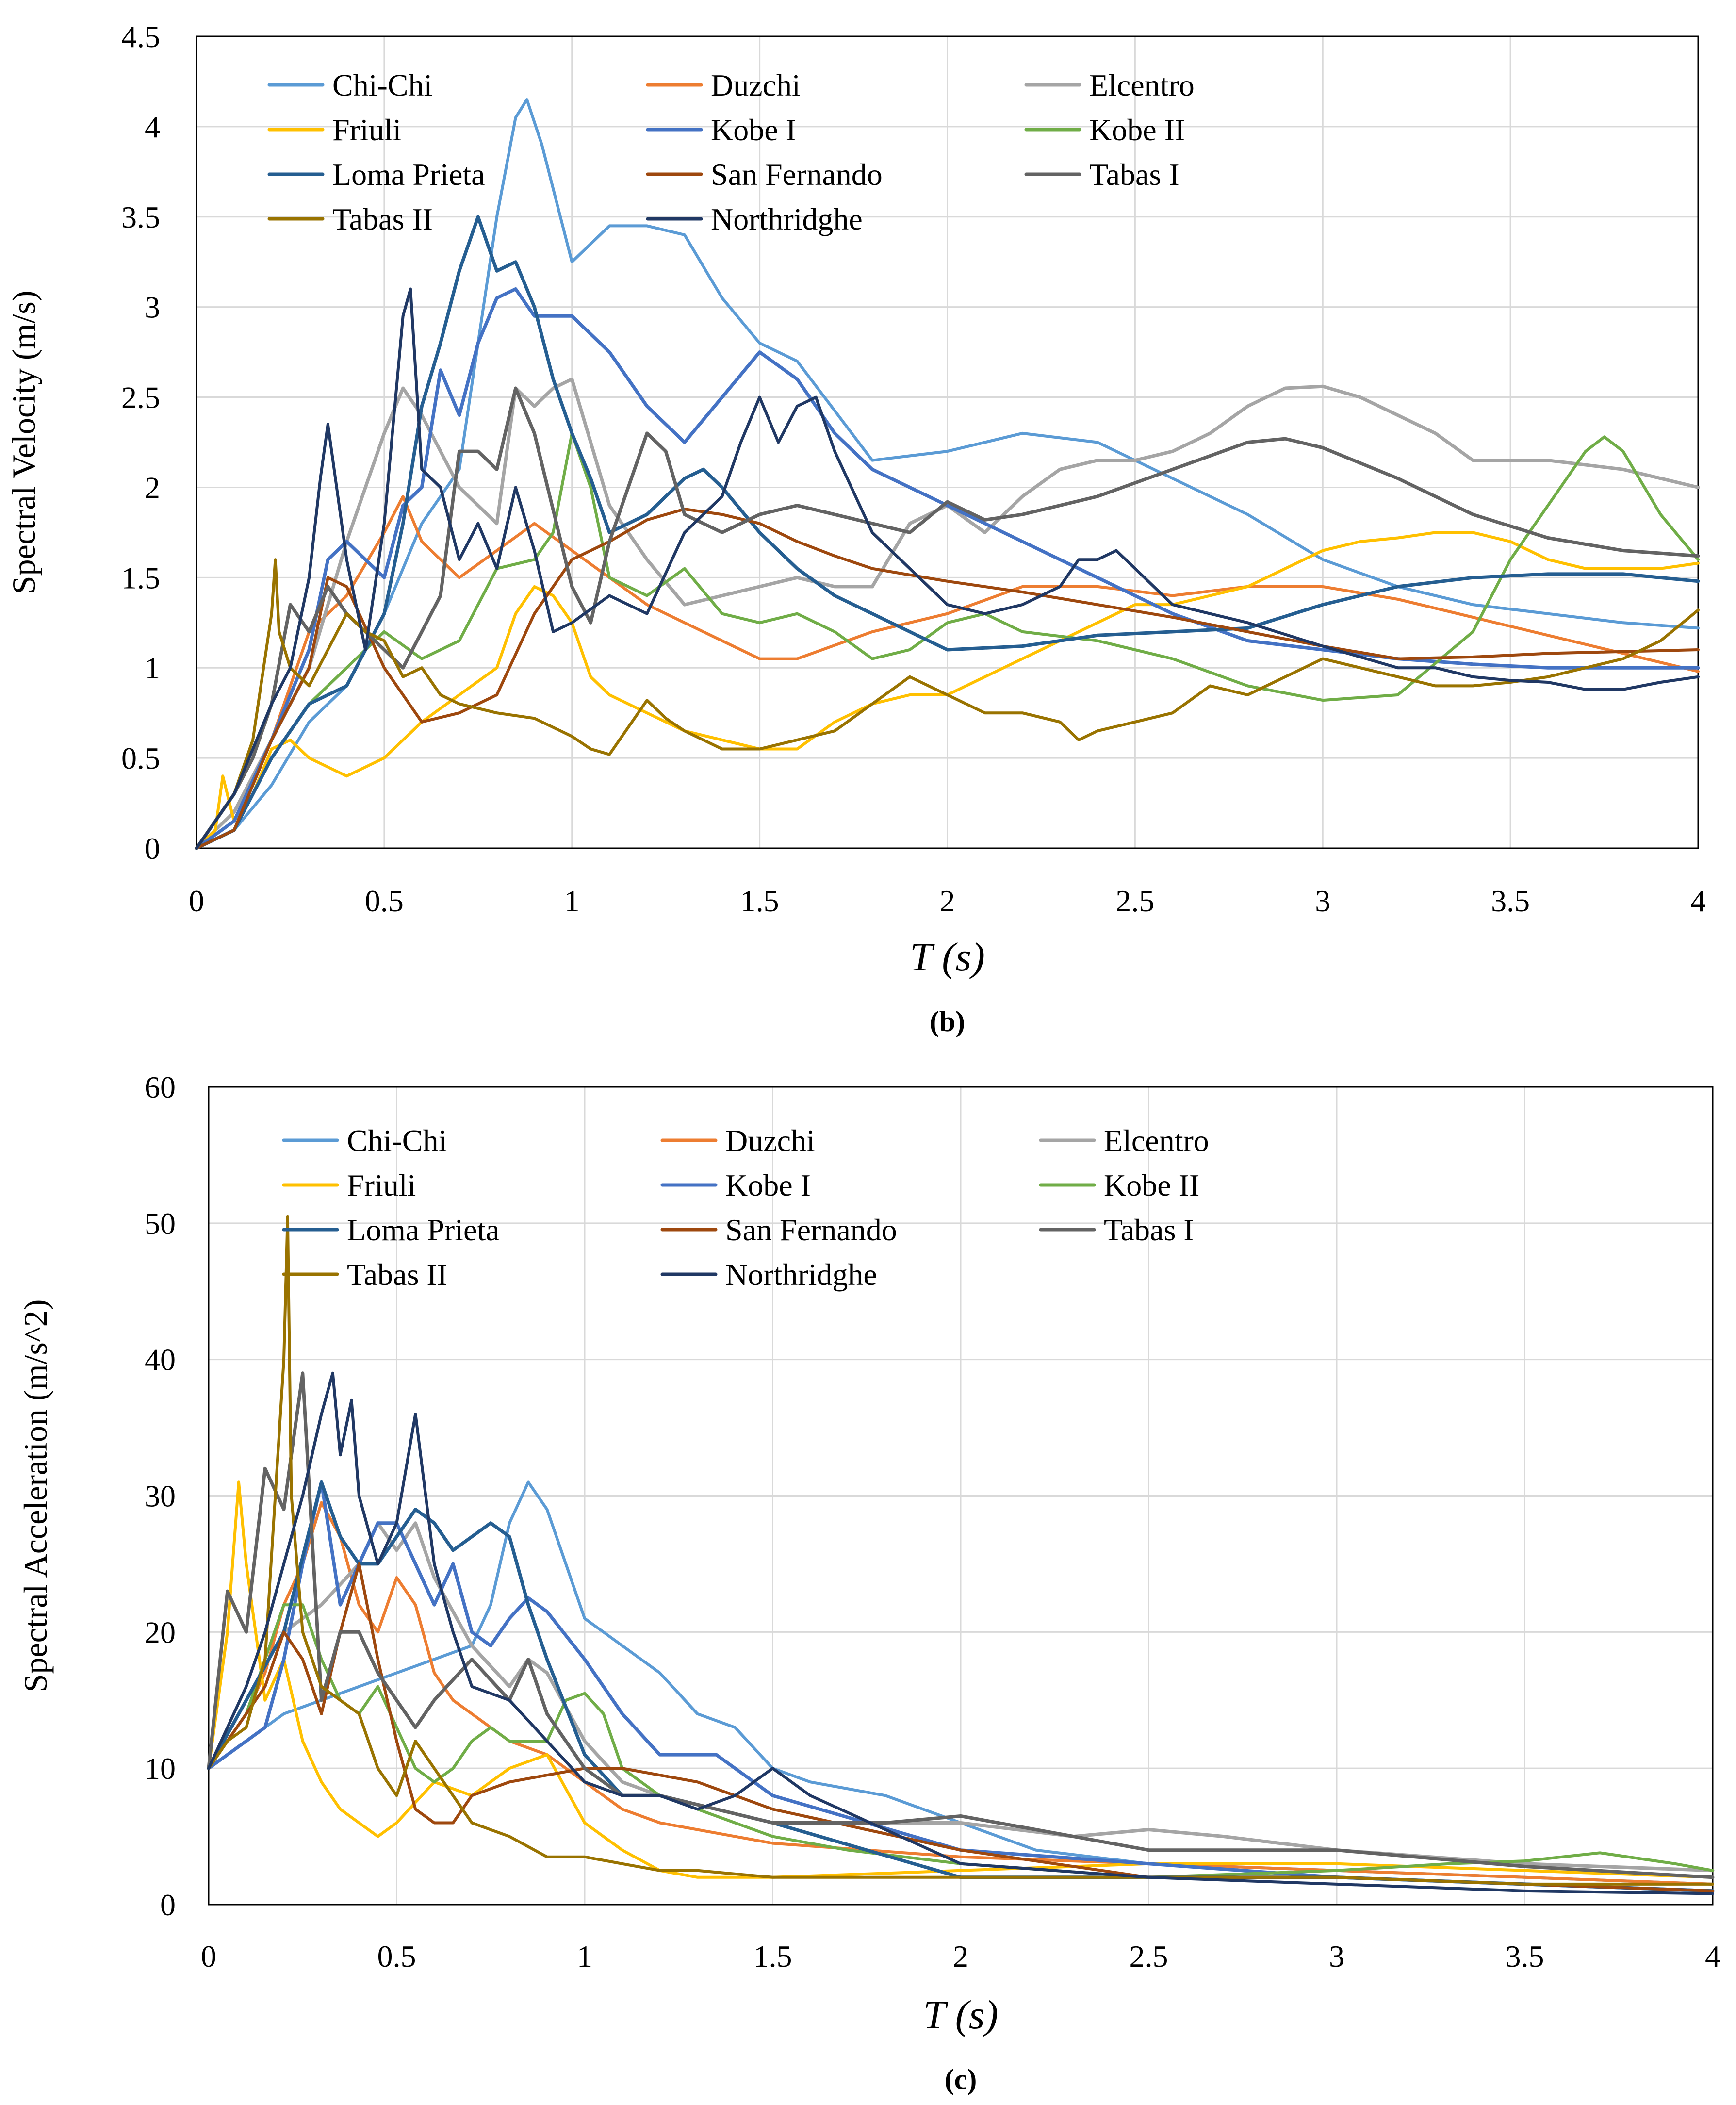 The image size is (1736, 2105). I want to click on panel-c-y-tick-label: 60, so click(160, 1087).